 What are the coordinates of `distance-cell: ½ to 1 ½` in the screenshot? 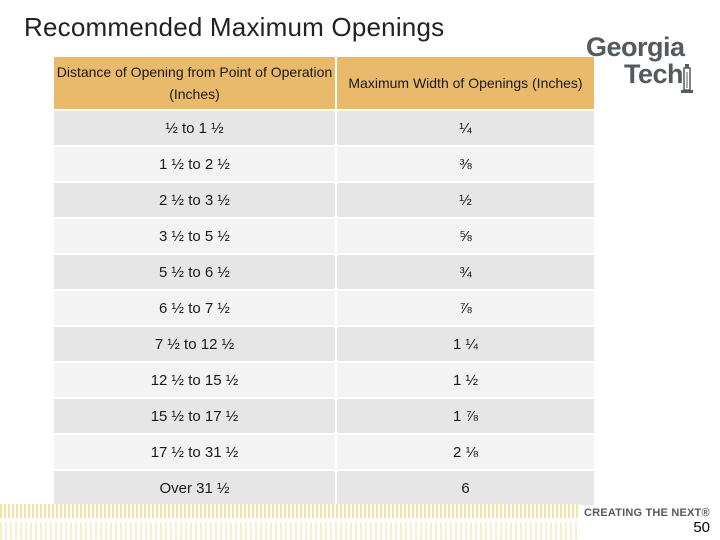 It's located at (195, 128).